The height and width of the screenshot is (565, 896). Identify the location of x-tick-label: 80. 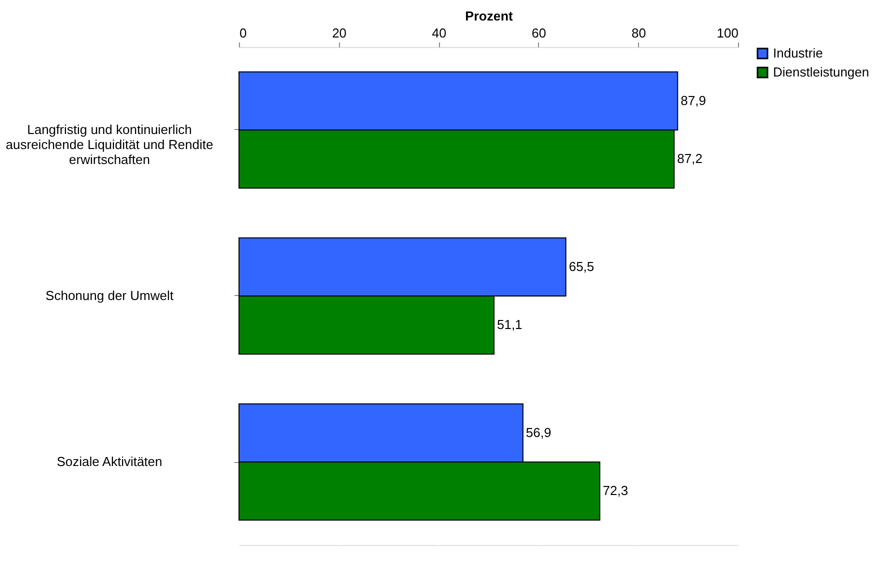
(638, 33).